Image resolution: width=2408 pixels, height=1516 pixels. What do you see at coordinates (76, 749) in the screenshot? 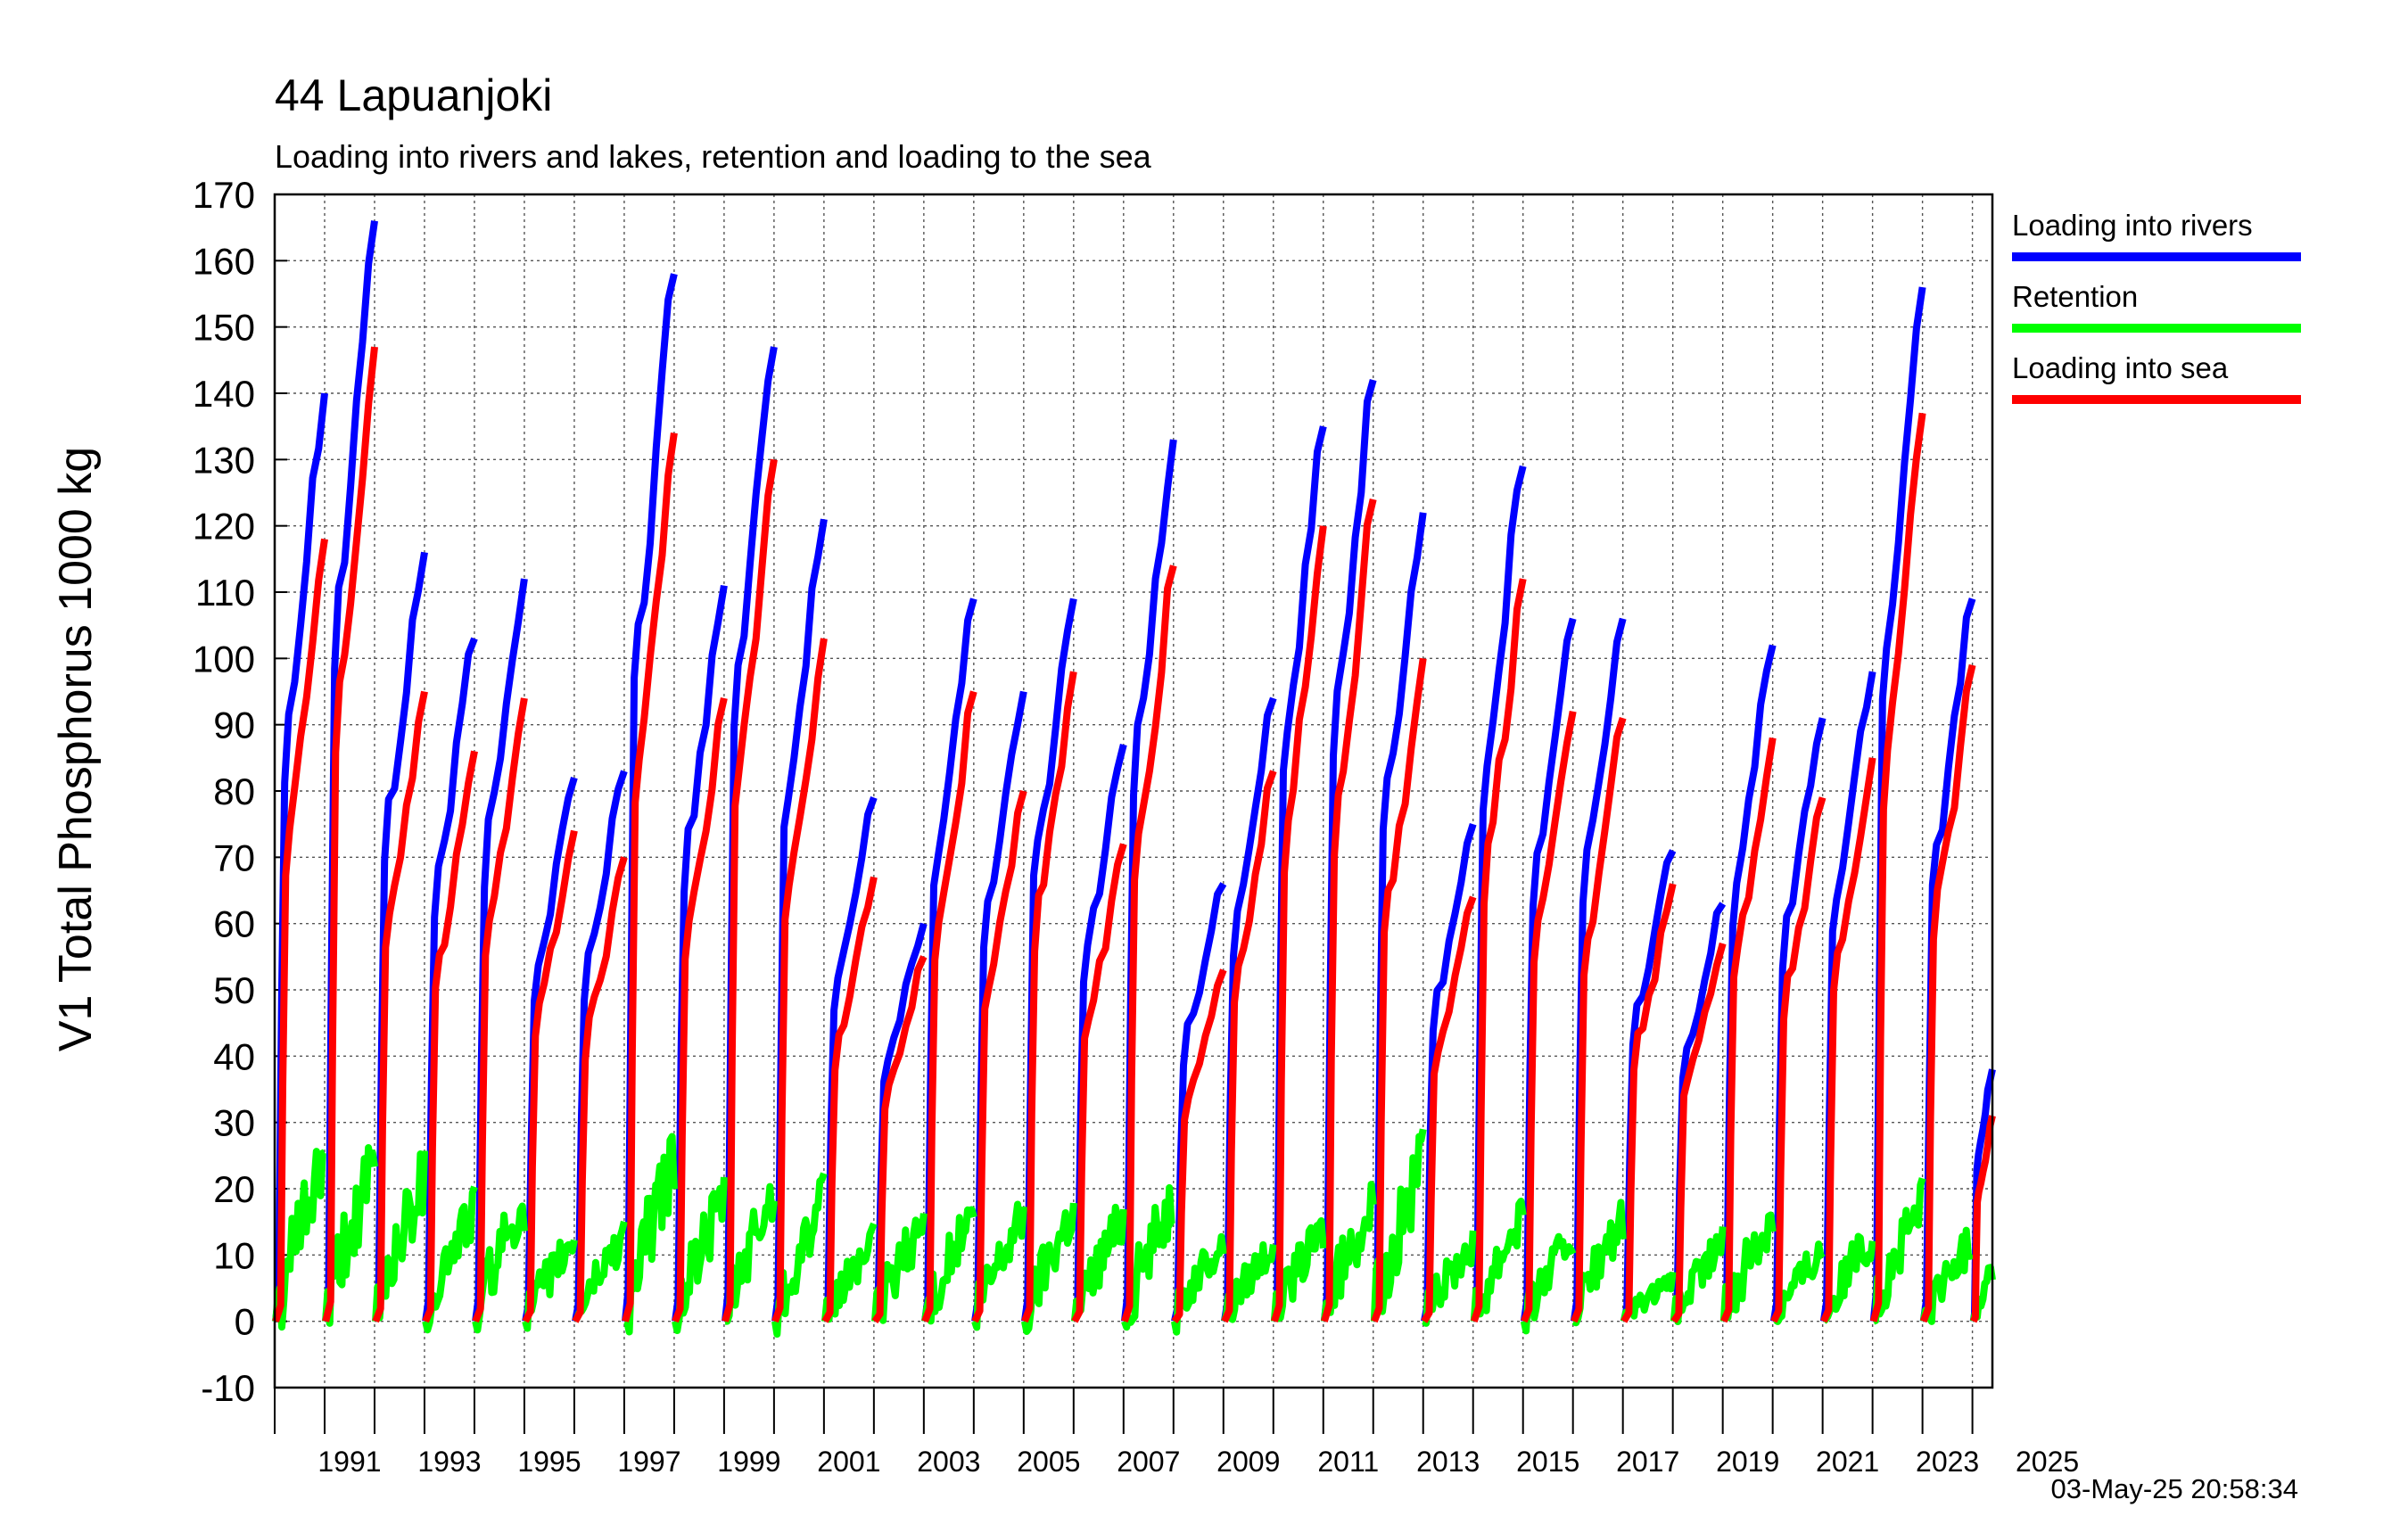
I see `y-axis-label: V1 Total Phosphorus 1000 kg` at bounding box center [76, 749].